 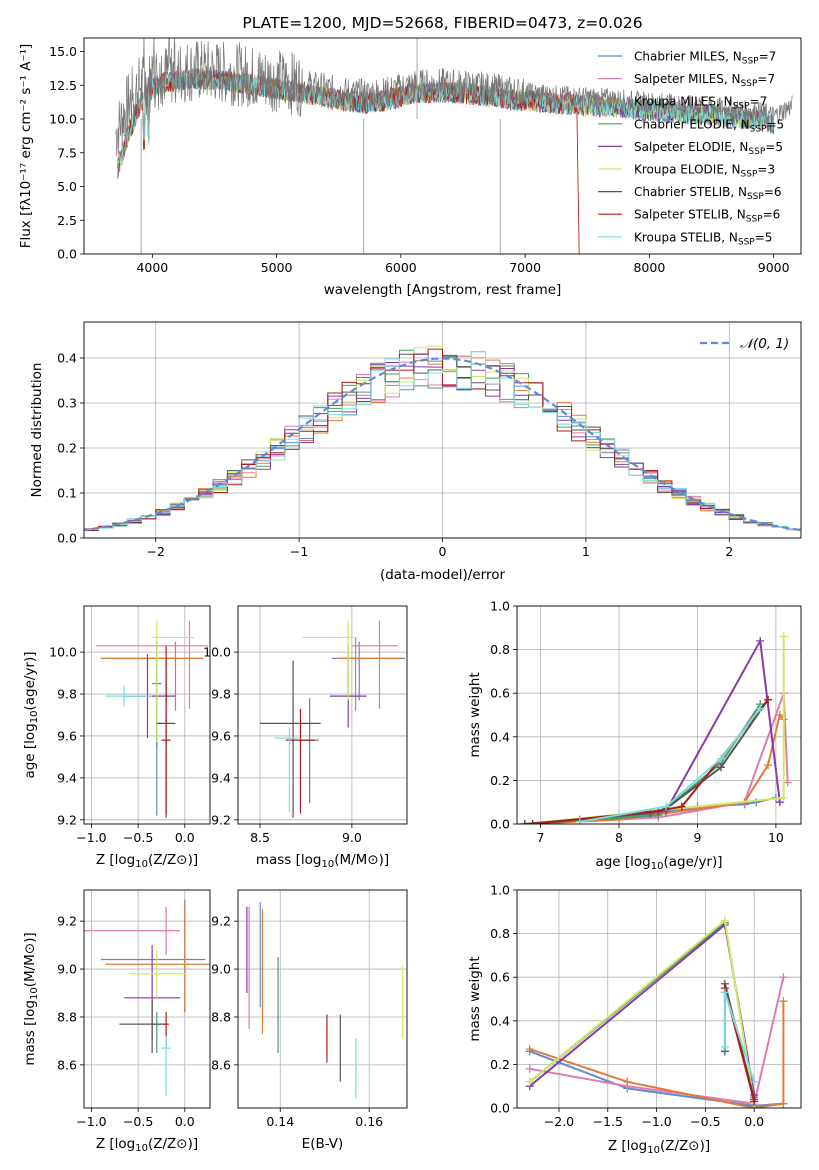 I want to click on y-tick-label: 9.0, so click(x=67, y=969).